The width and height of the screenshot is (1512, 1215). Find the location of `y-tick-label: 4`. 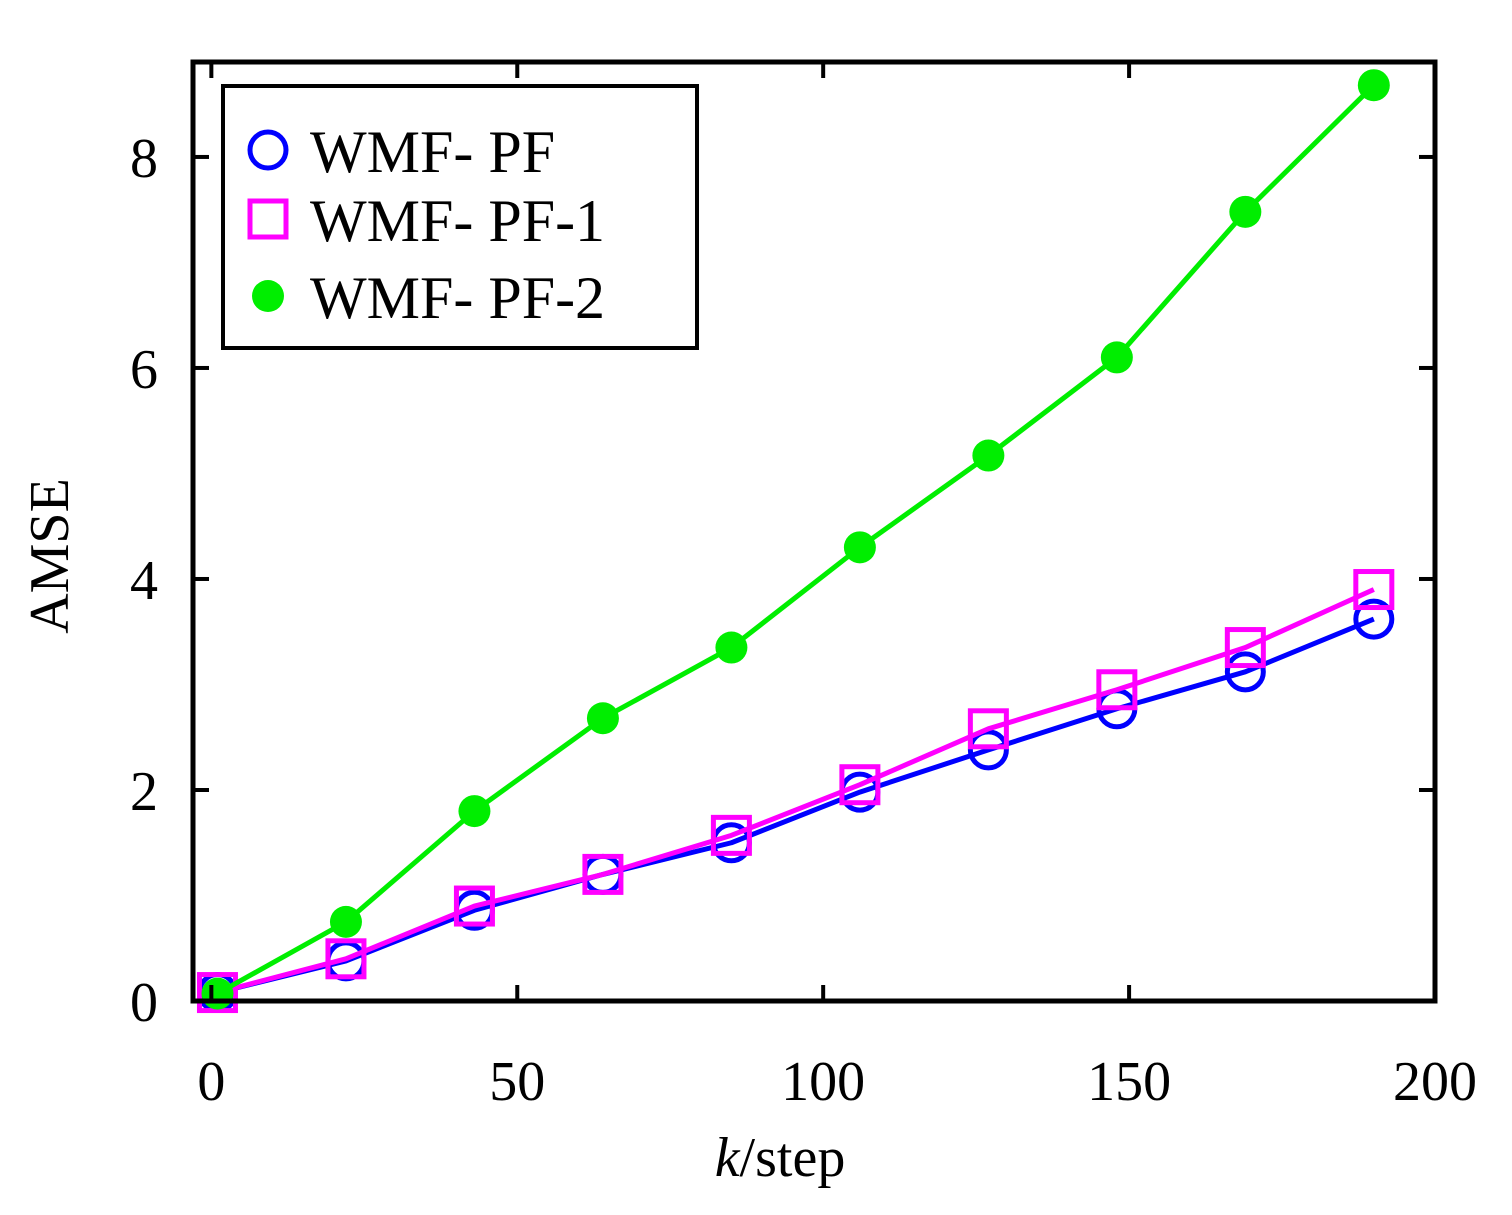

y-tick-label: 4 is located at coordinates (144, 581).